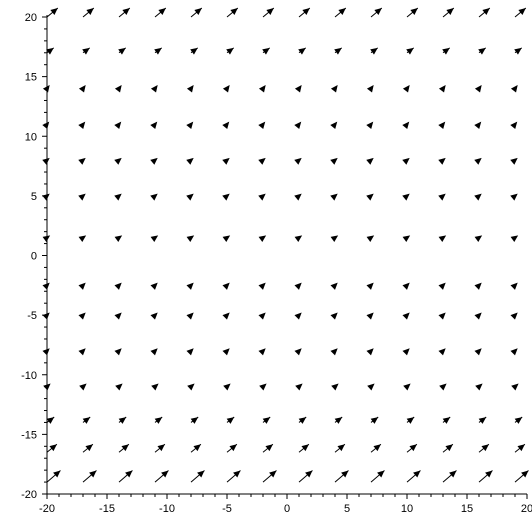  I want to click on x-tick-label: 15, so click(467, 509).